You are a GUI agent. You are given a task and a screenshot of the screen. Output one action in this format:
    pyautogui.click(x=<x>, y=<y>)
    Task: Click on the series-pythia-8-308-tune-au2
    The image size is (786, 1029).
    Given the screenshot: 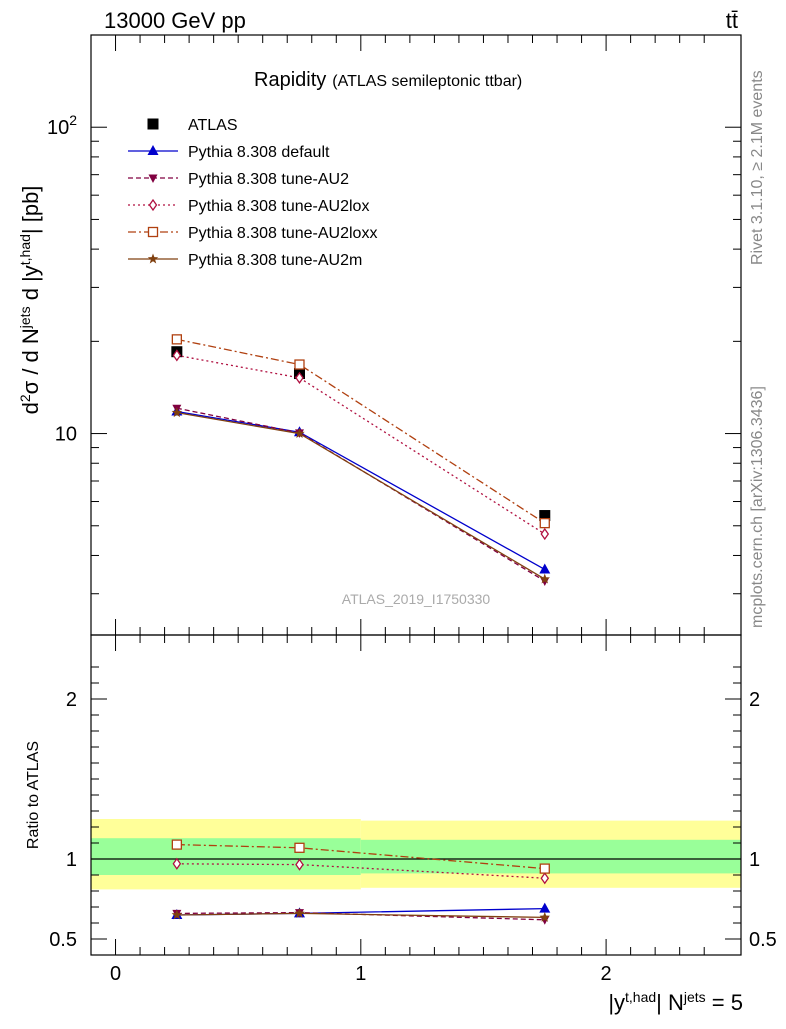 What is the action you would take?
    pyautogui.click(x=361, y=495)
    